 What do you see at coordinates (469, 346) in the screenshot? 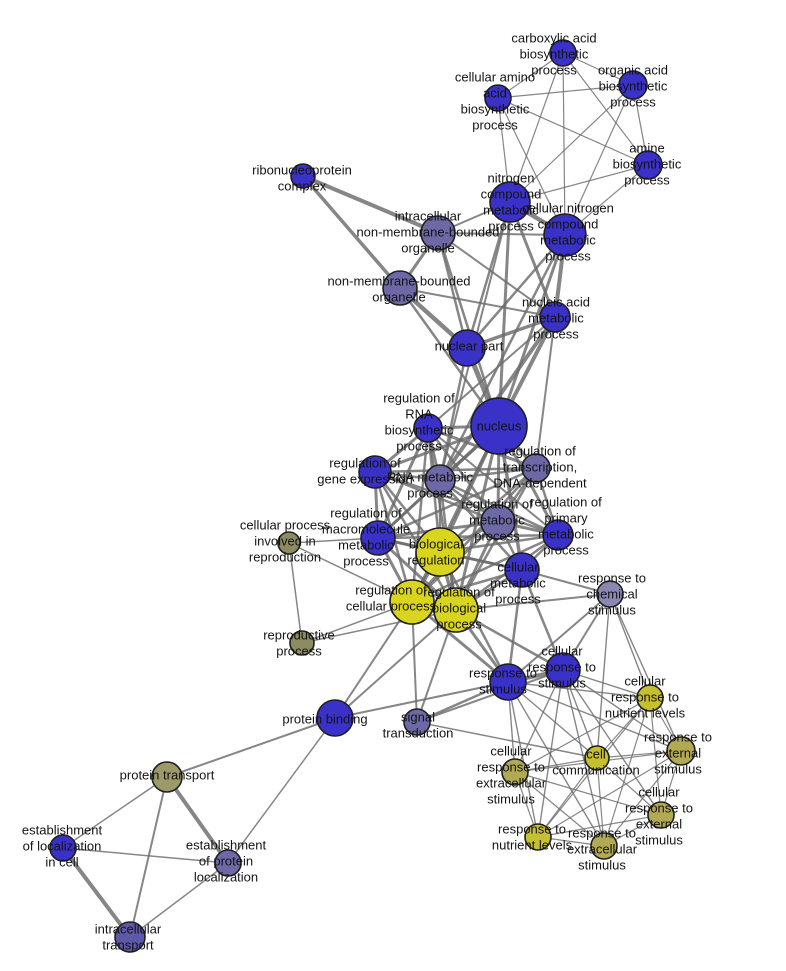
I see `label-nuclear-part: nuclear part` at bounding box center [469, 346].